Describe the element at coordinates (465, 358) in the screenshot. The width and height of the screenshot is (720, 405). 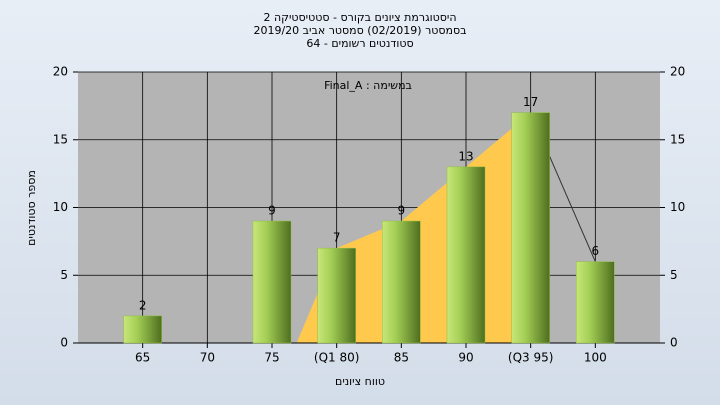
I see `x-tick-label: 90` at that location.